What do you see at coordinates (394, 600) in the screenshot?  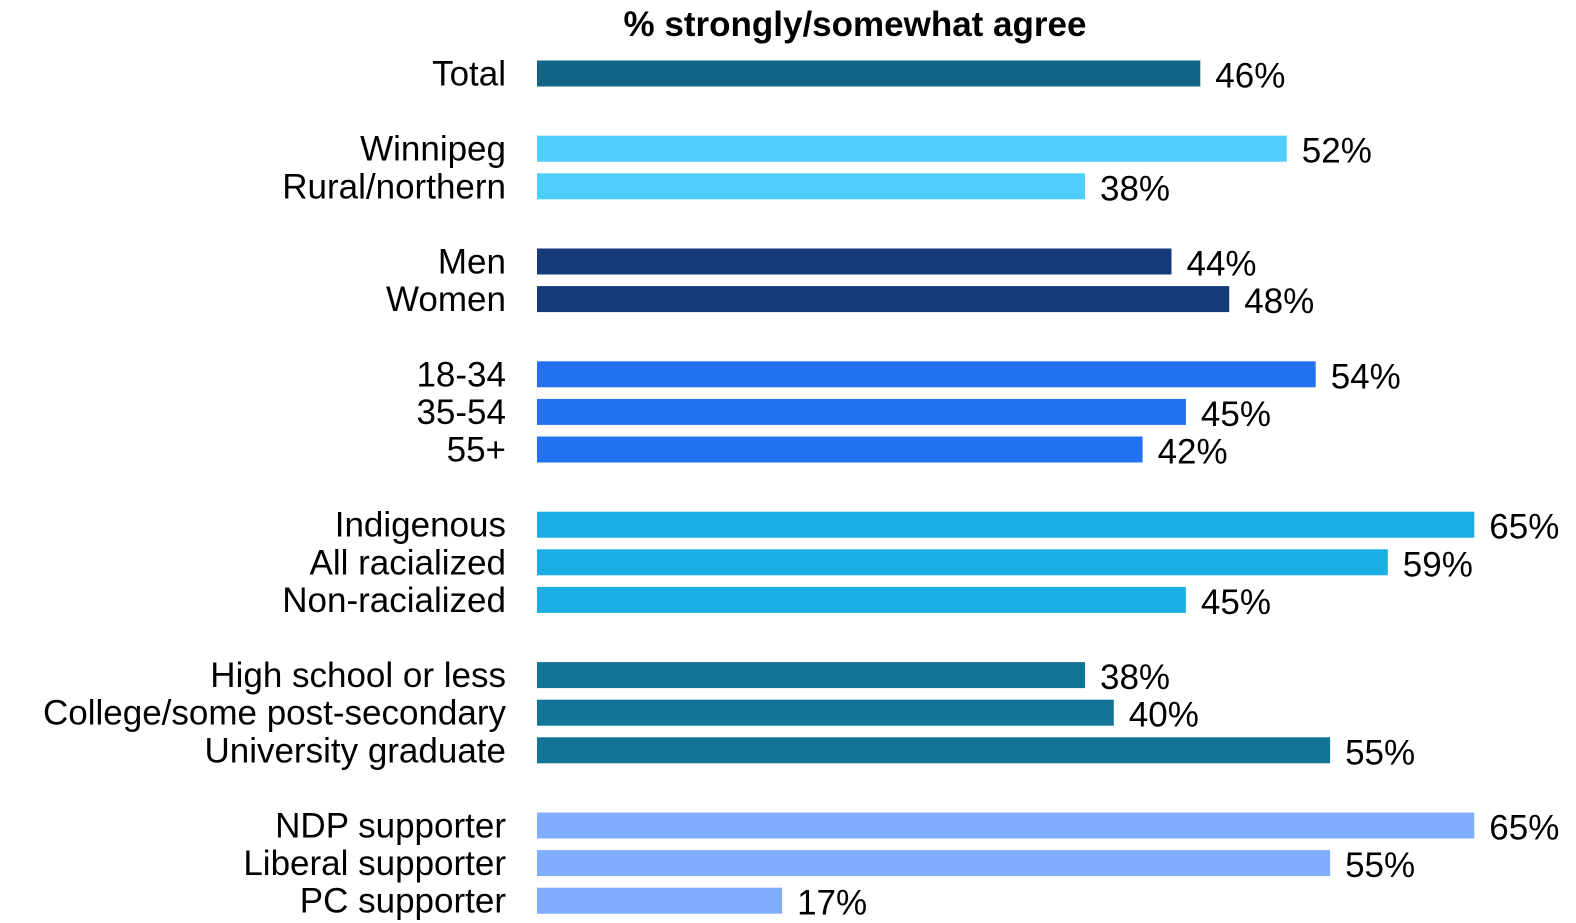 I see `category-label-non-racialized: Non-racialized` at bounding box center [394, 600].